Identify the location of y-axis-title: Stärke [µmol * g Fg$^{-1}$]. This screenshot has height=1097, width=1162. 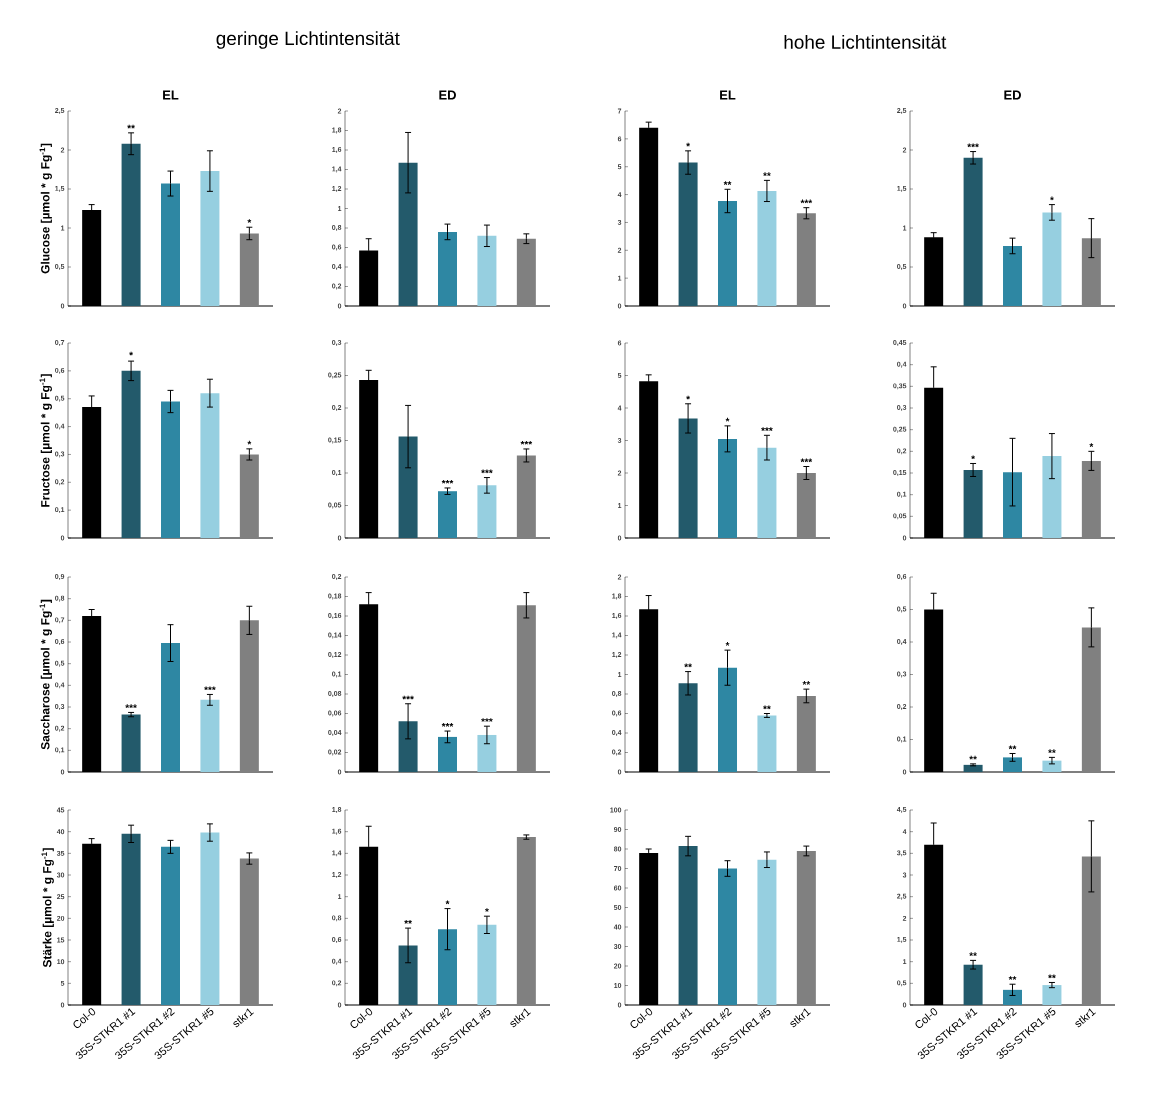
(47, 908).